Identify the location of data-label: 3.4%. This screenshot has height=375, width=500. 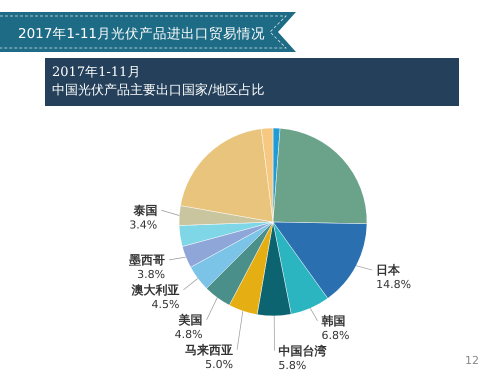
(143, 225).